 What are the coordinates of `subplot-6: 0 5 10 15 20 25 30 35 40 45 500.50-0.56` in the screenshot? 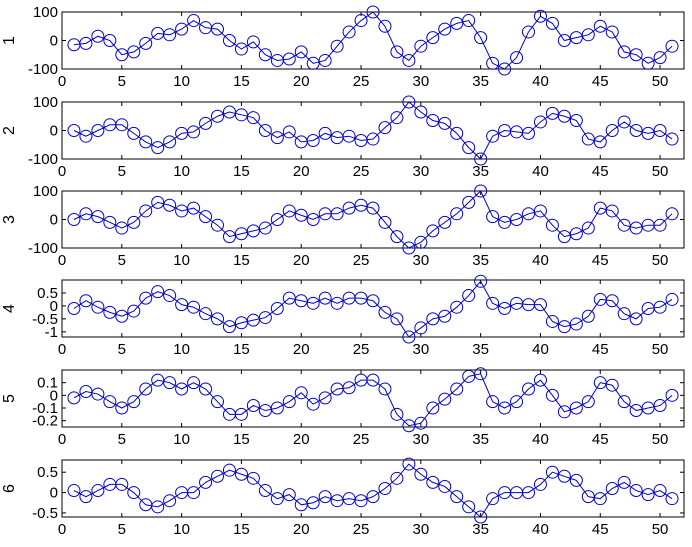 It's located at (343, 497).